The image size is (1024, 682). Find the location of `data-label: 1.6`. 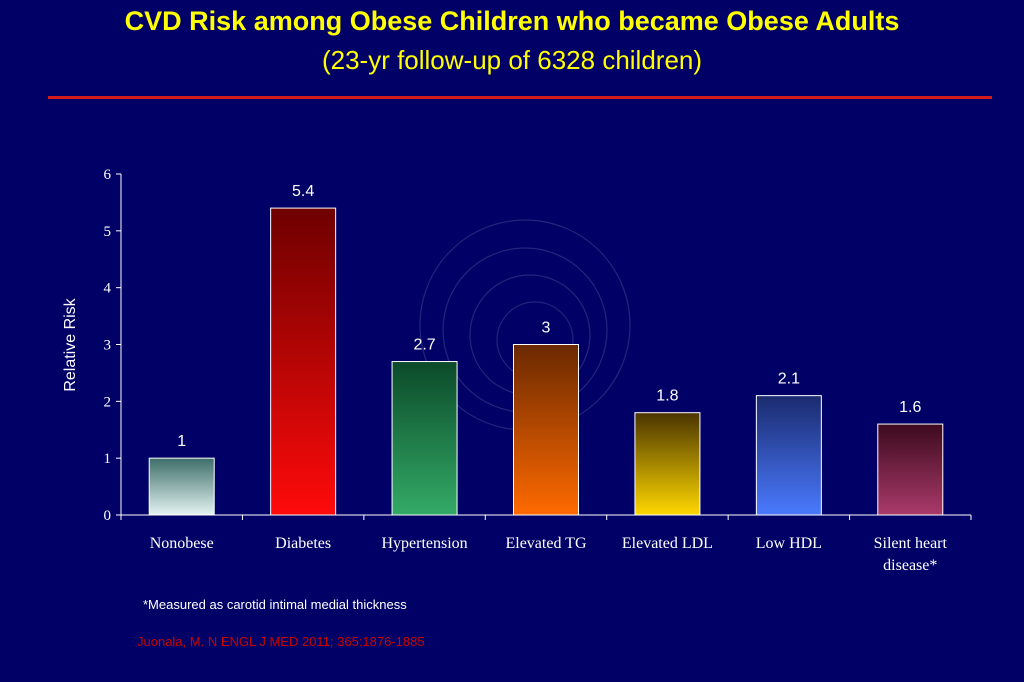

data-label: 1.6 is located at coordinates (910, 407).